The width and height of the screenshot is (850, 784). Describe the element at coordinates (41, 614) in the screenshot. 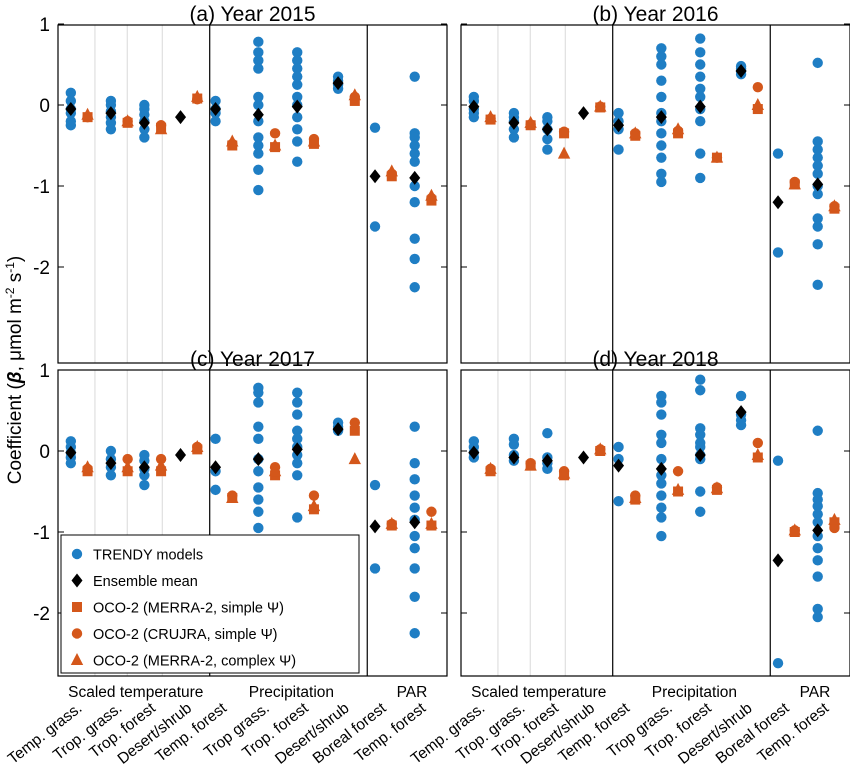

I see `y-tick-label: -2` at that location.